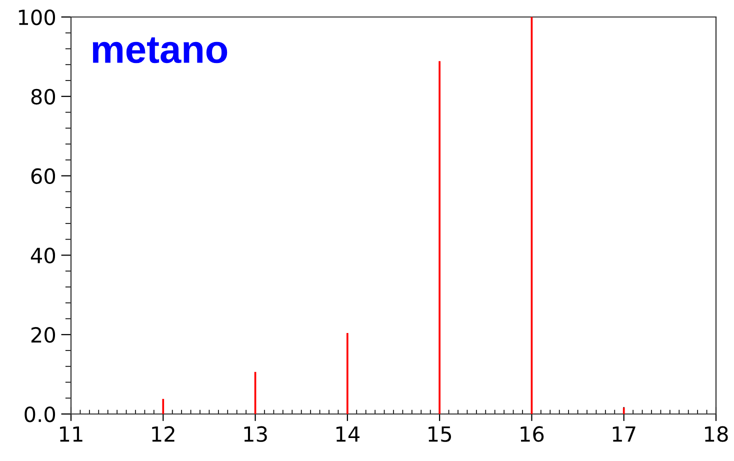 The width and height of the screenshot is (734, 461). Describe the element at coordinates (43, 176) in the screenshot. I see `y-tick-label: 60` at that location.